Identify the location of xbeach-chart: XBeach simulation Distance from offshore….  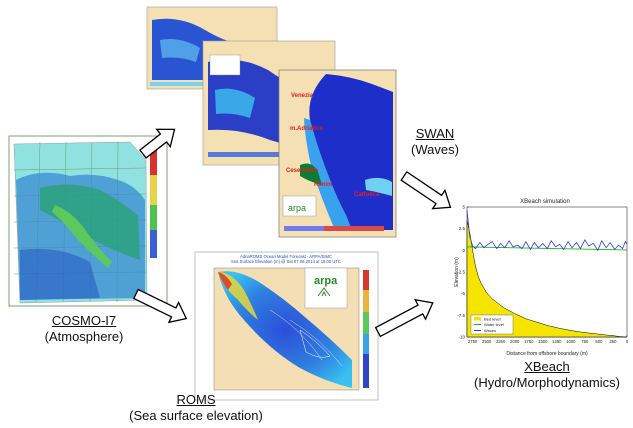
(541, 278).